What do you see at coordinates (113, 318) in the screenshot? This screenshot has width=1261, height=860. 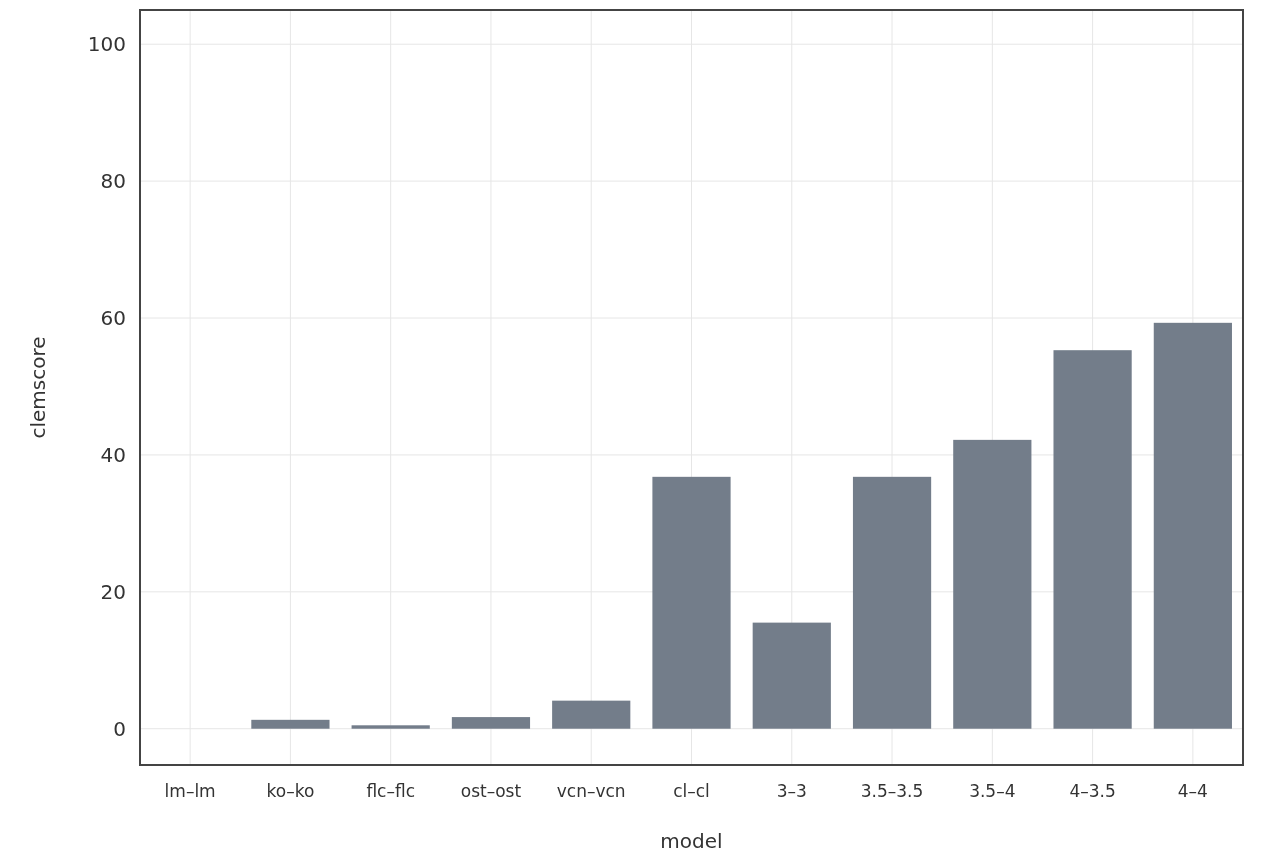 I see `y-tick-label: 60` at bounding box center [113, 318].